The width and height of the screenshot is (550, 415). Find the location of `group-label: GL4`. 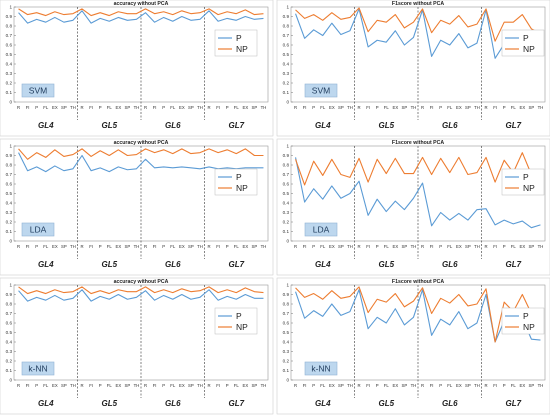

group-label: GL4 is located at coordinates (46, 264).